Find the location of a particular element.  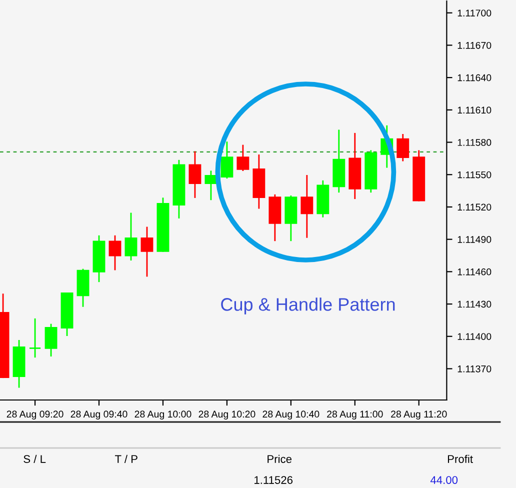

y-tick-label: 1.11580 is located at coordinates (475, 142).